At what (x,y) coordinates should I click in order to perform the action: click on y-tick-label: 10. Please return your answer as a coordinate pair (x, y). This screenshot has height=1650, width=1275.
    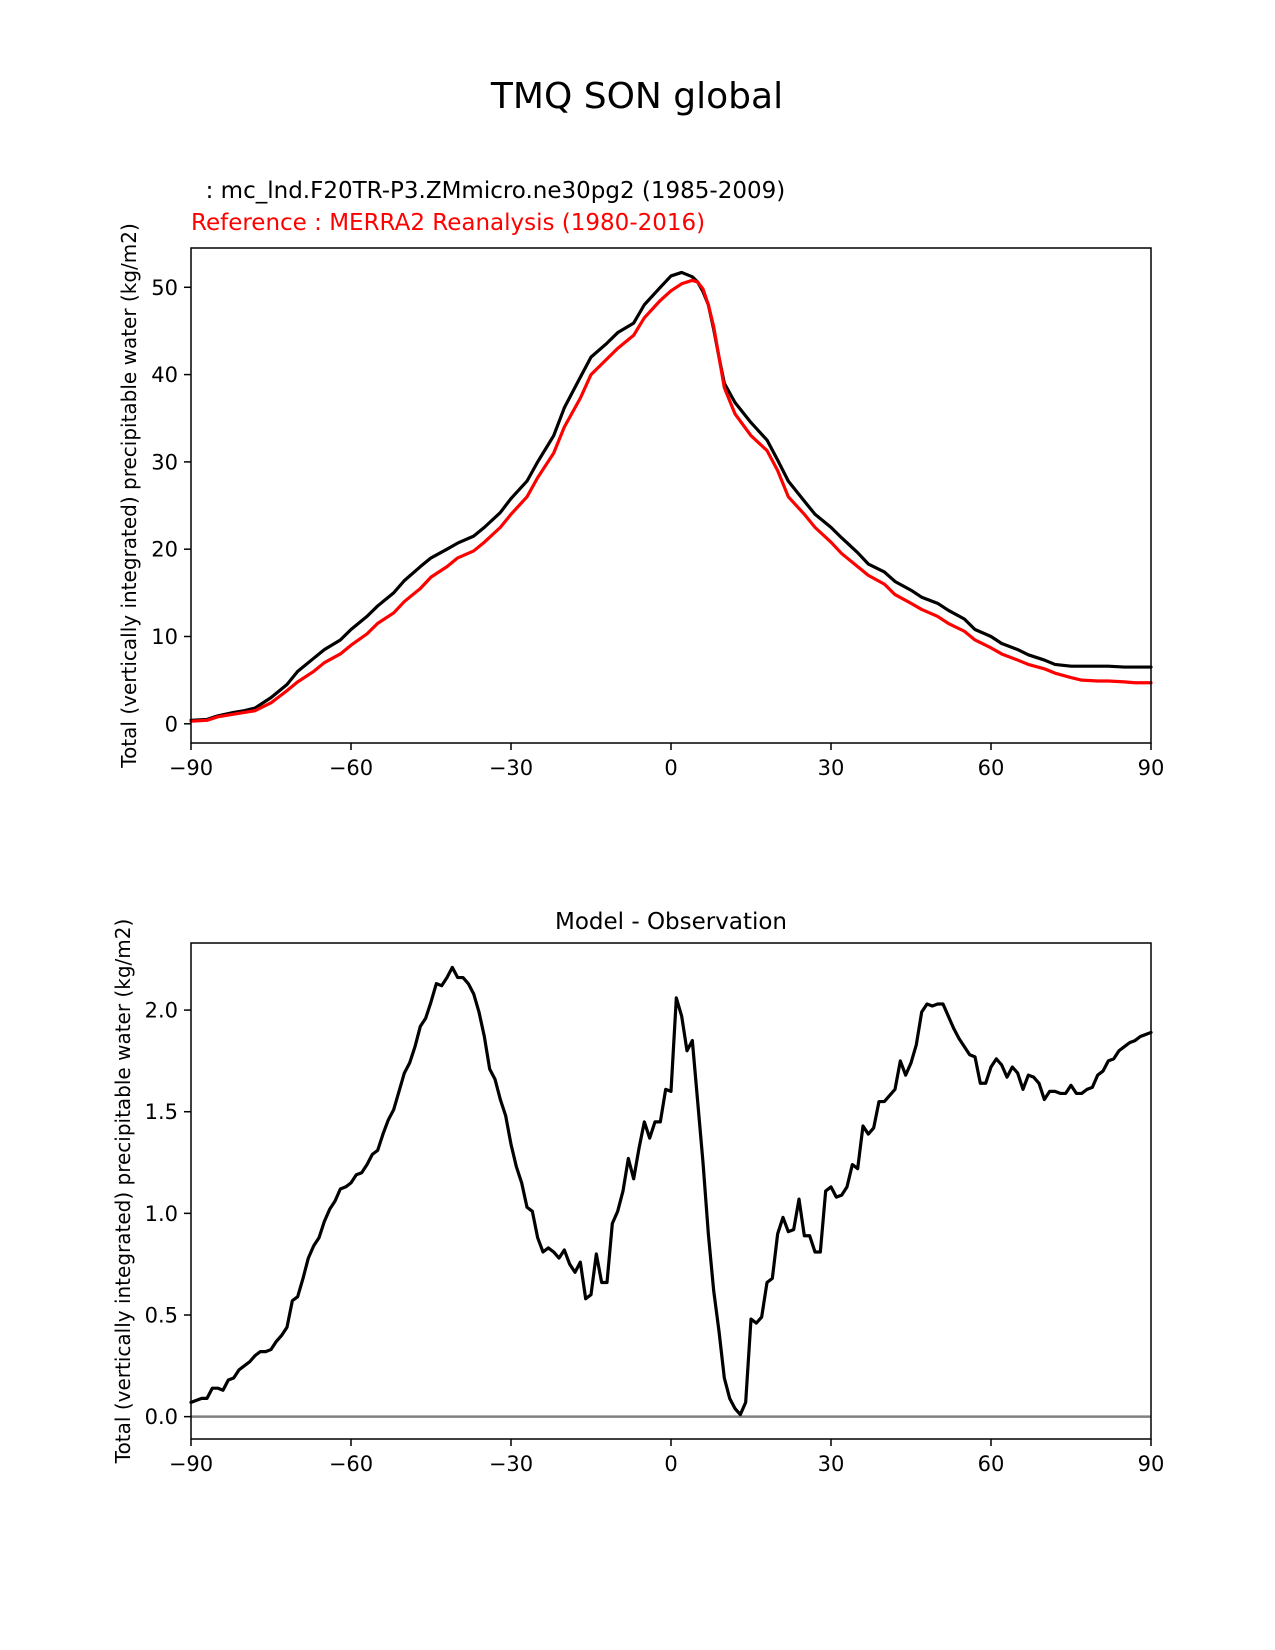
    Looking at the image, I should click on (164, 637).